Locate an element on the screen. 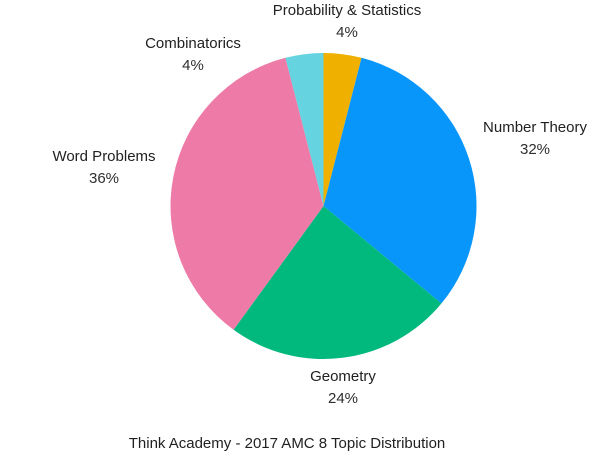 This screenshot has width=600, height=460. slice-label-text: Probability & Statistics is located at coordinates (347, 10).